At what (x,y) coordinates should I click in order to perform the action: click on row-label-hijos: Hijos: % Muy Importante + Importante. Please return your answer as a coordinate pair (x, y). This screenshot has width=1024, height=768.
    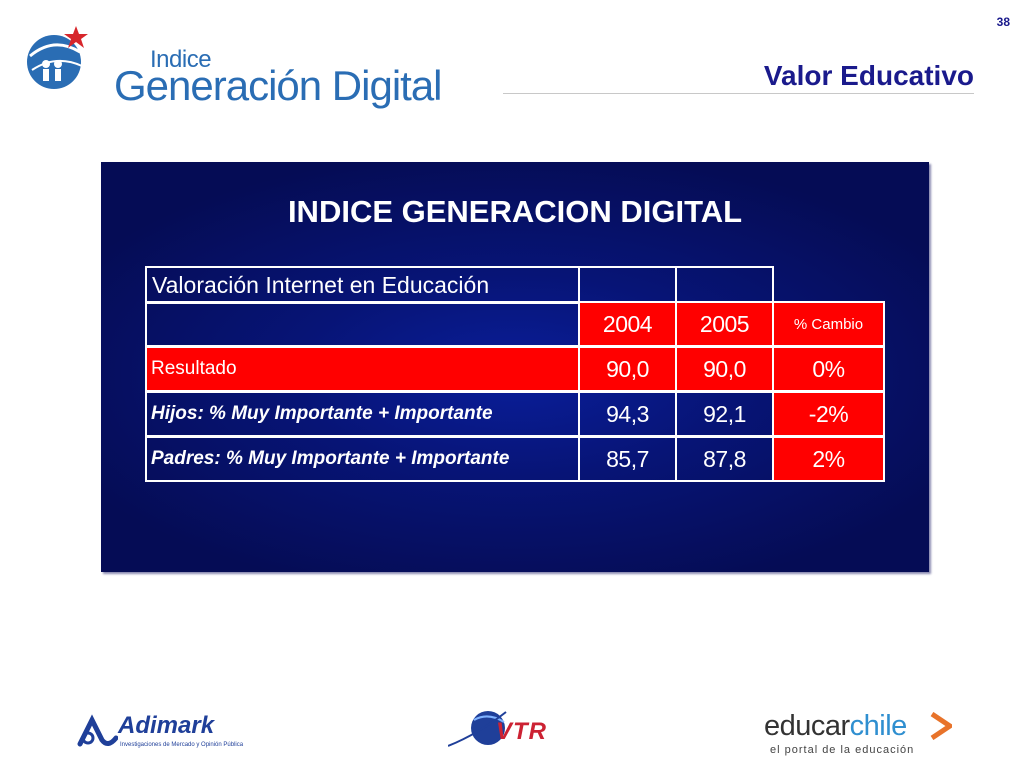
    Looking at the image, I should click on (362, 414).